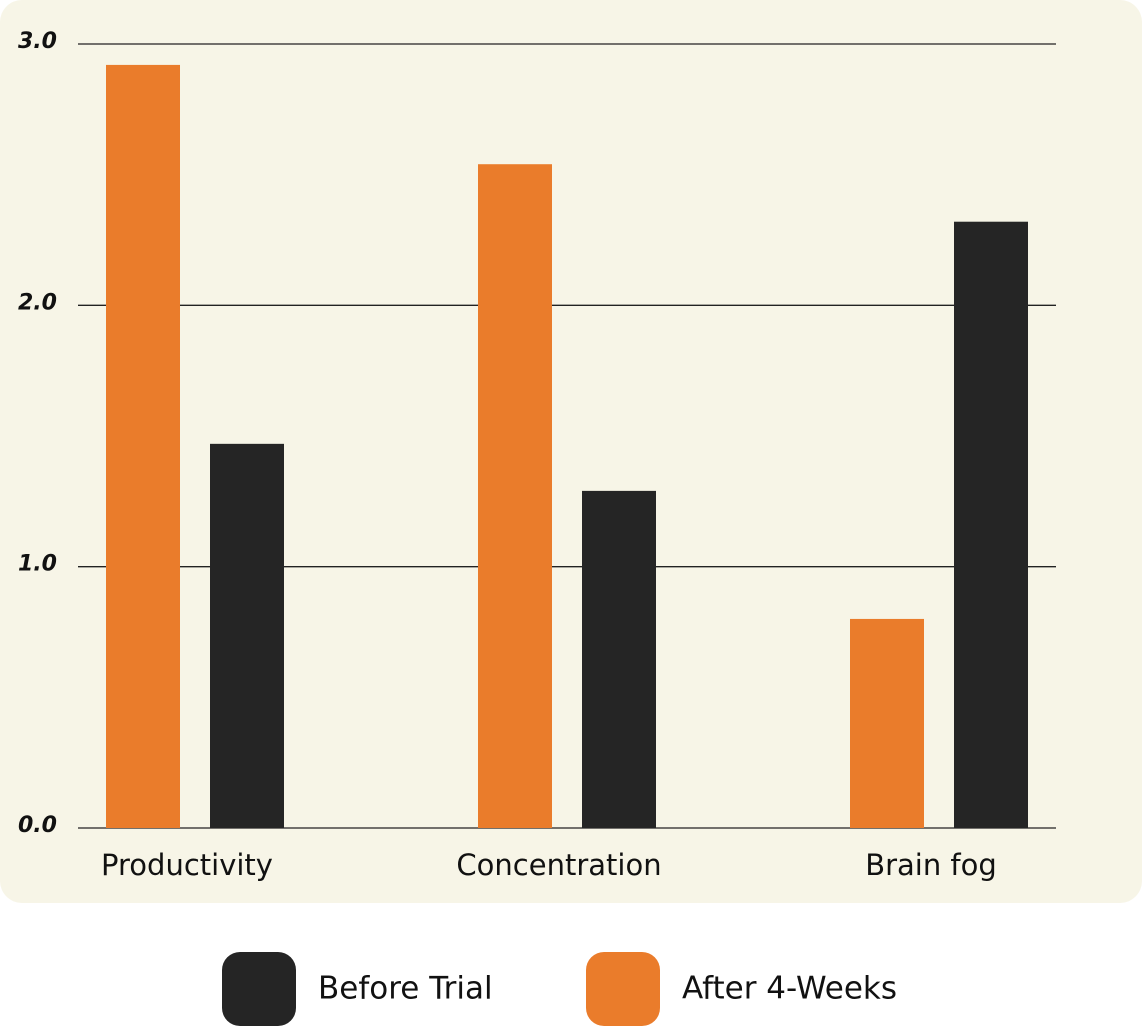 This screenshot has width=1142, height=1026. What do you see at coordinates (789, 989) in the screenshot?
I see `legend-label: After 4-Weeks` at bounding box center [789, 989].